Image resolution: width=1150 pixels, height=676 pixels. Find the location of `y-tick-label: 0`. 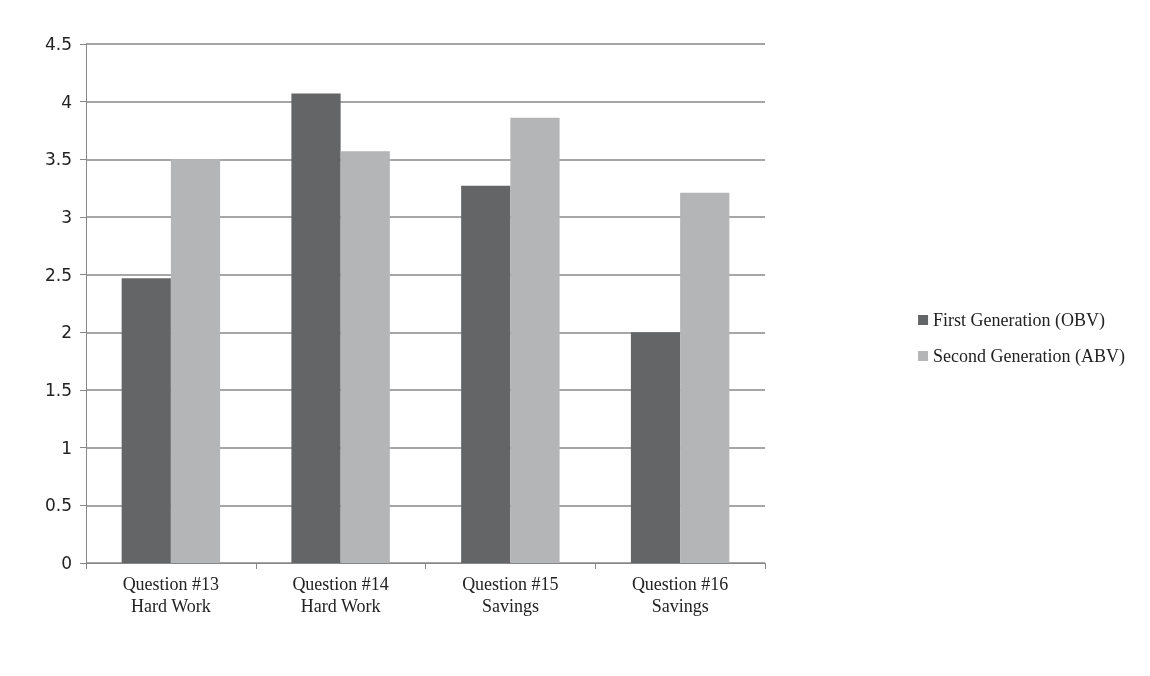

y-tick-label: 0 is located at coordinates (66, 563).